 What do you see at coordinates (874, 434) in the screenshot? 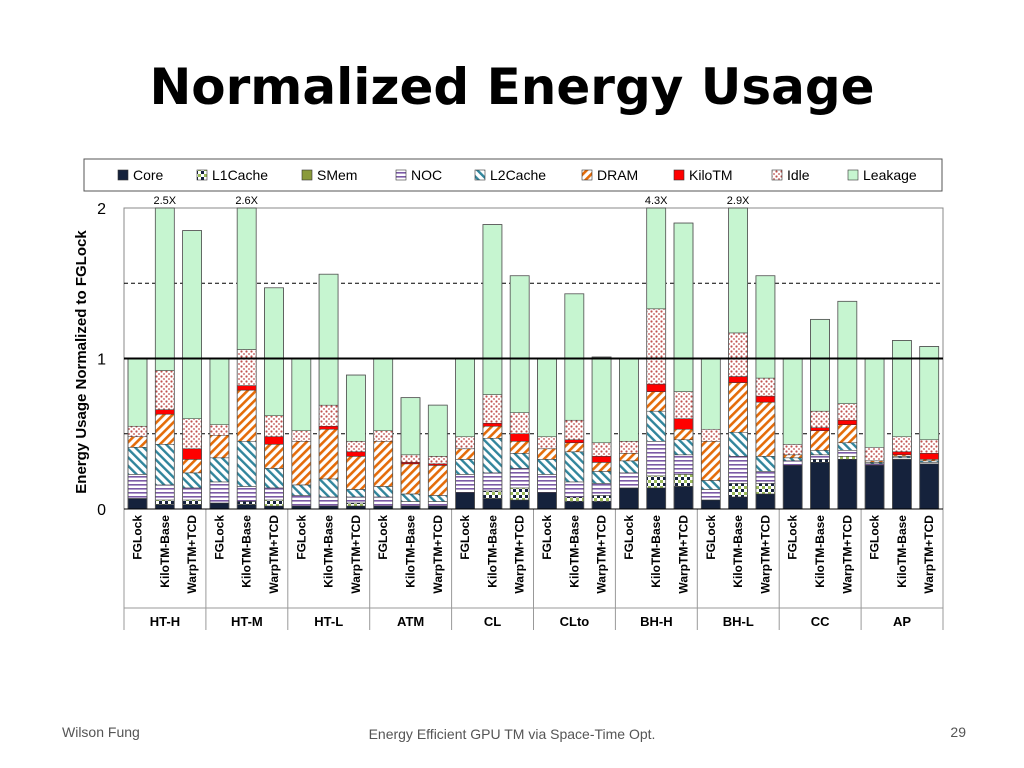
I see `bar-ap-fglock` at bounding box center [874, 434].